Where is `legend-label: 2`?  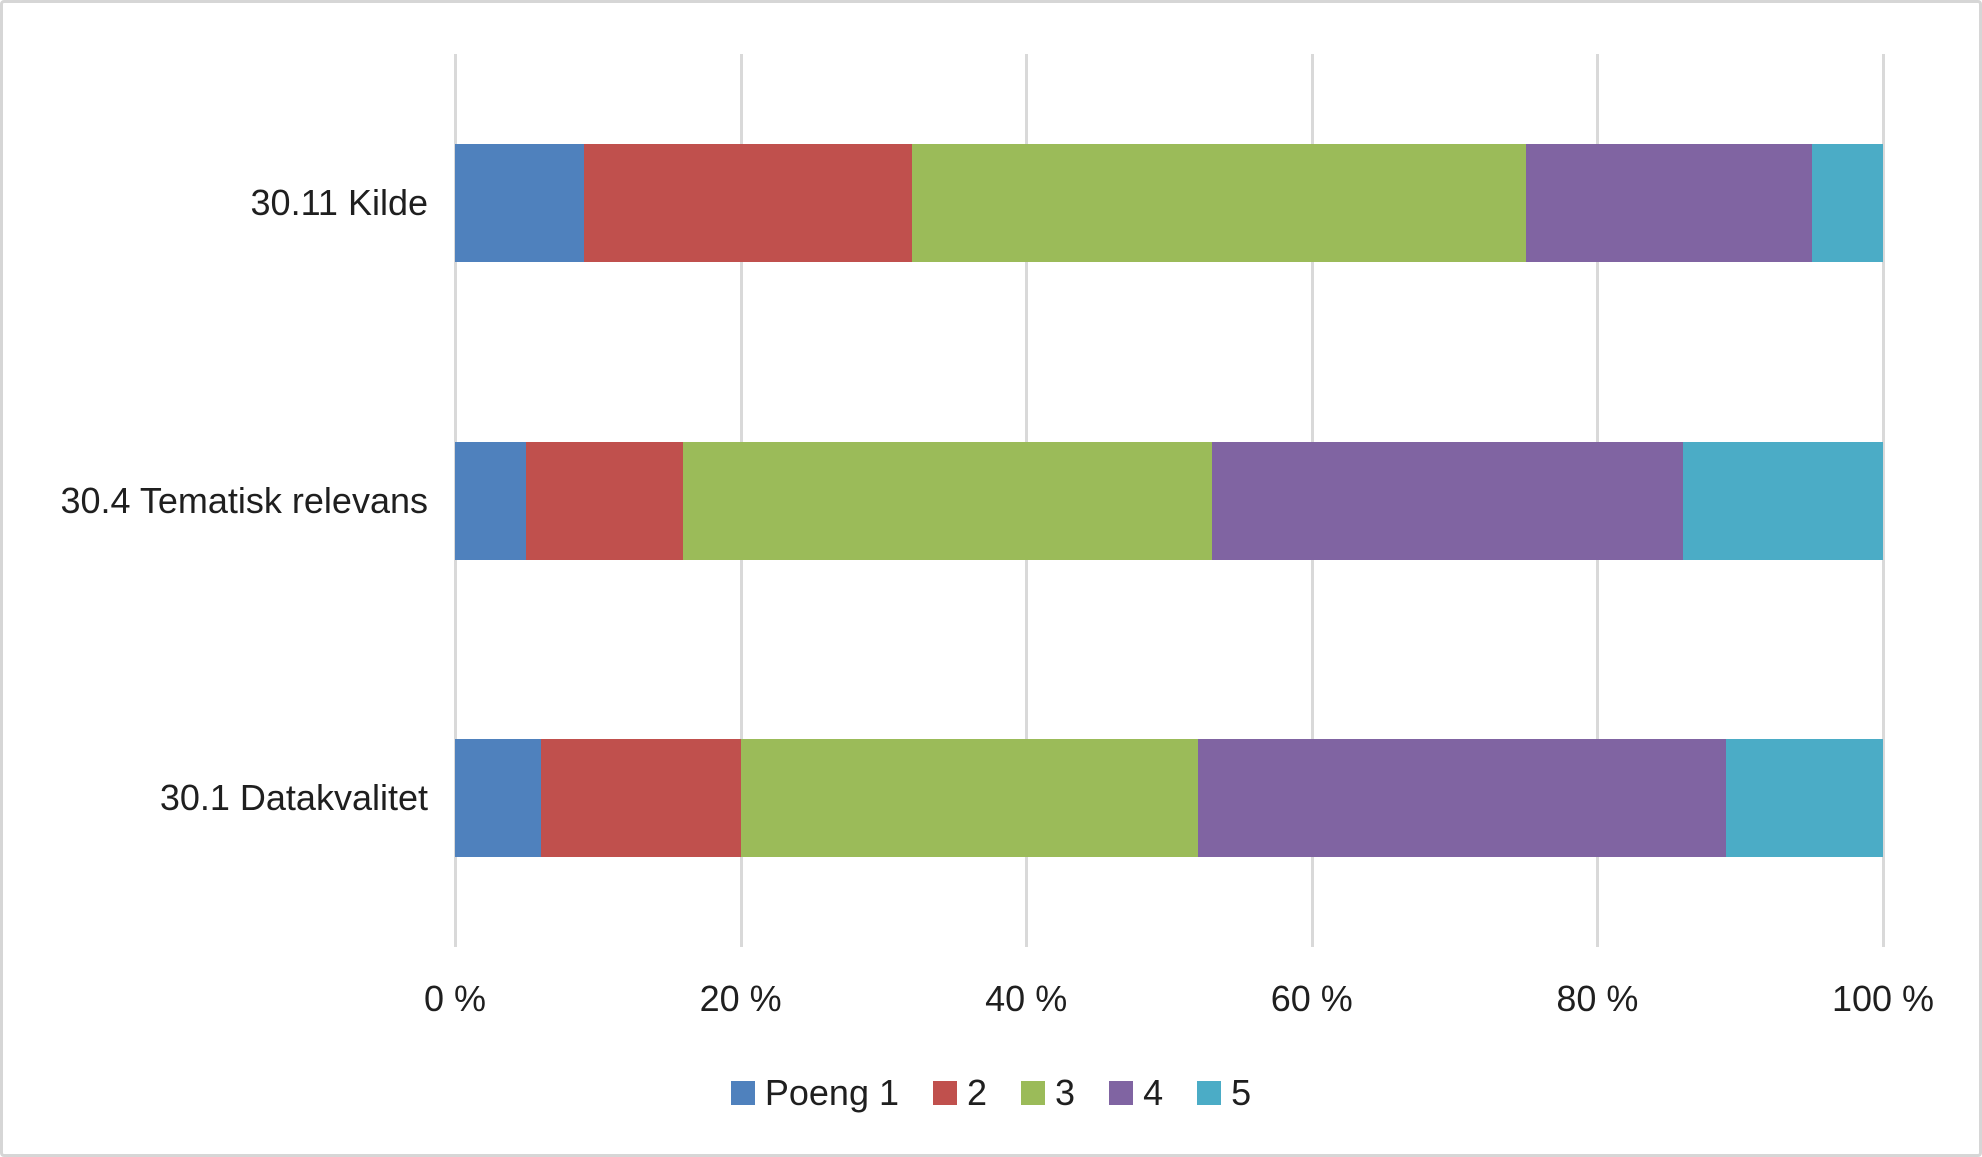
legend-label: 2 is located at coordinates (977, 1092).